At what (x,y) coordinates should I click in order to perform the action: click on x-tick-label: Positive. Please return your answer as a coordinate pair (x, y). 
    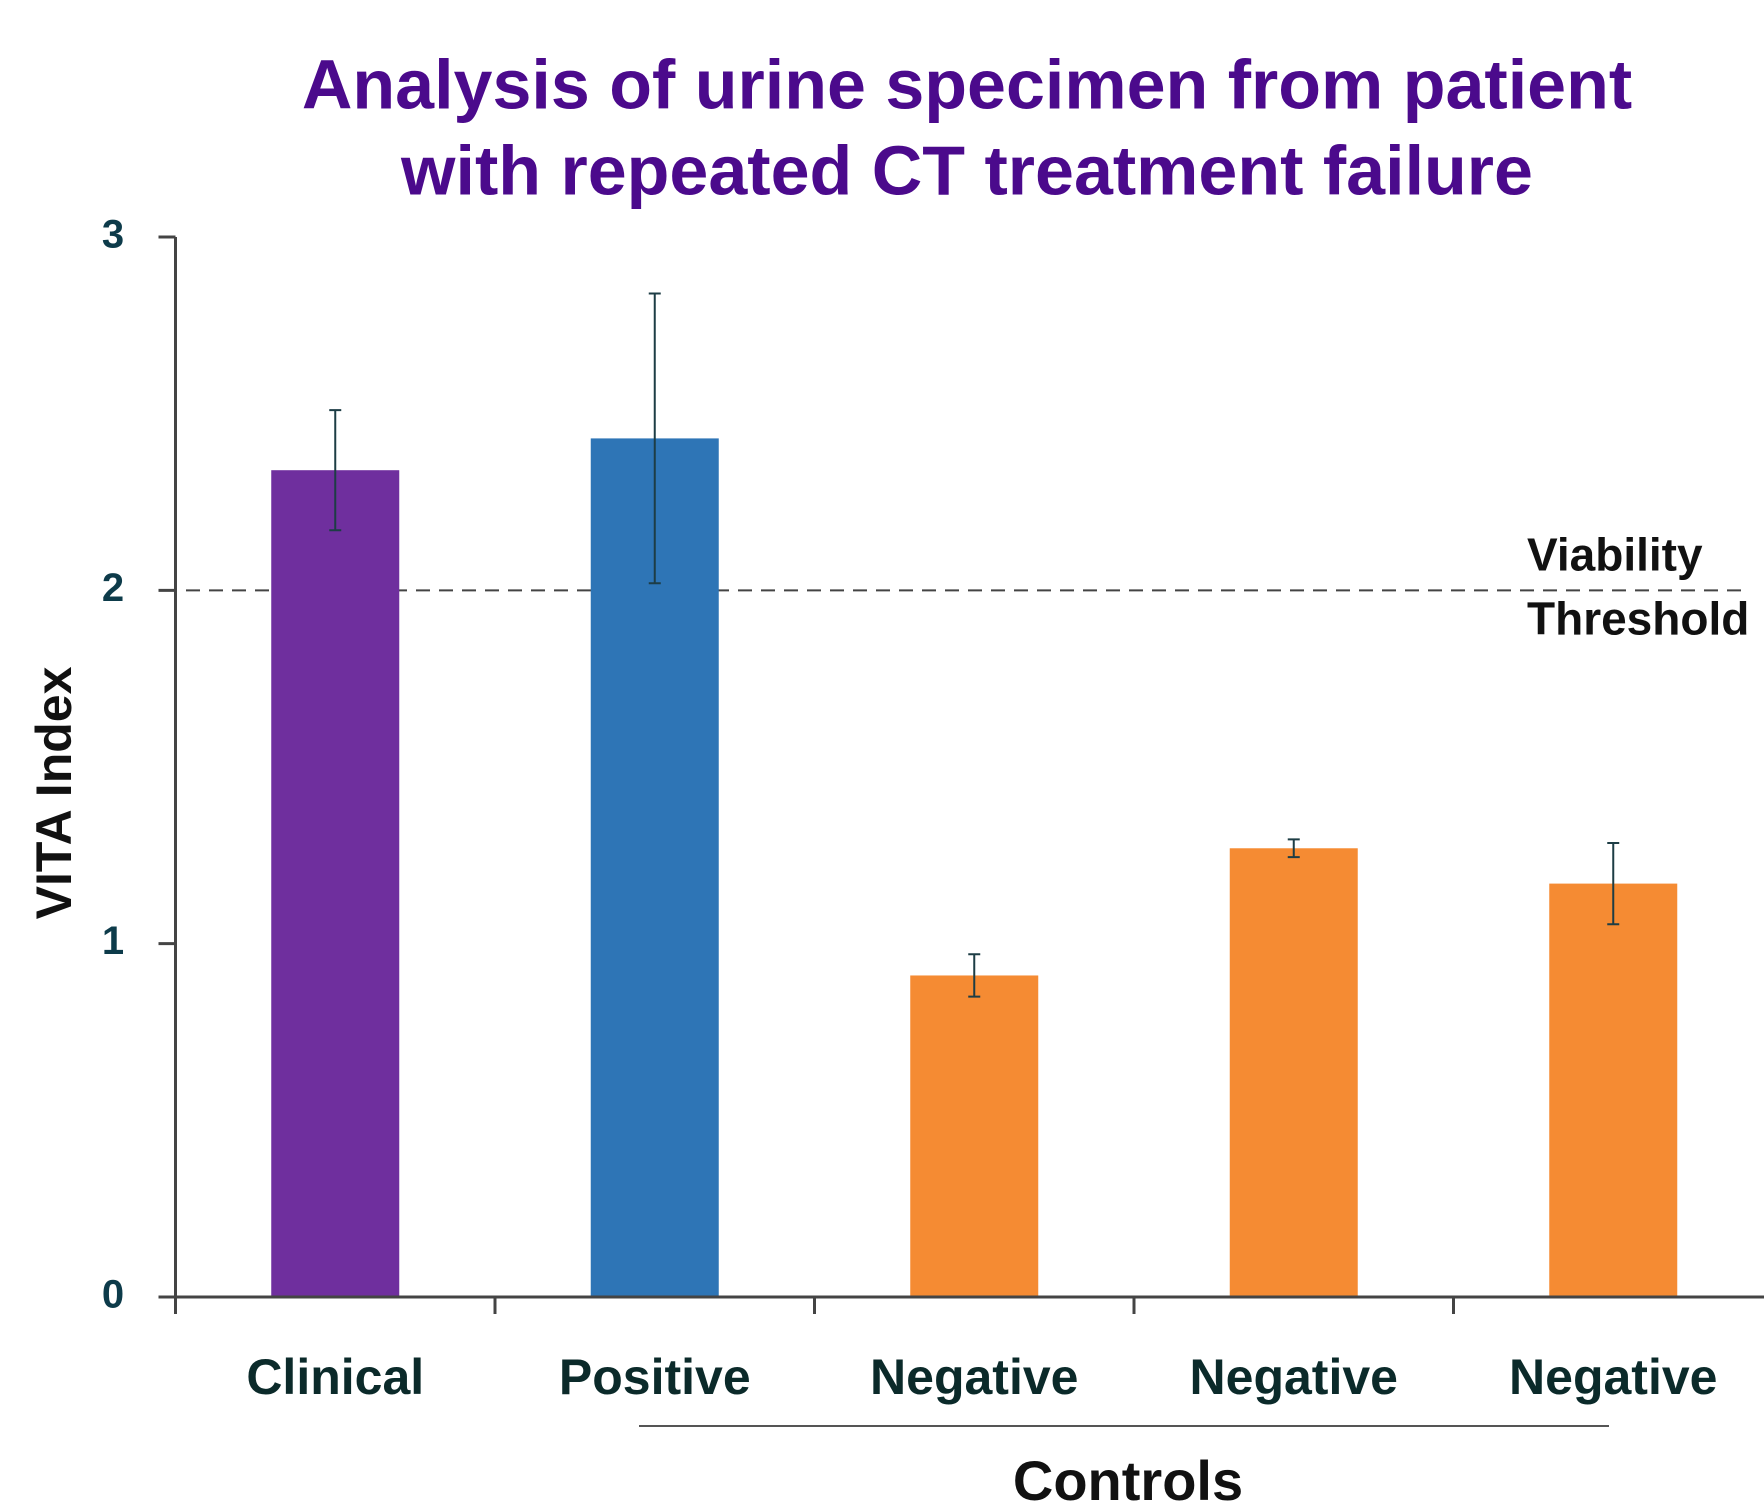
    Looking at the image, I should click on (655, 1377).